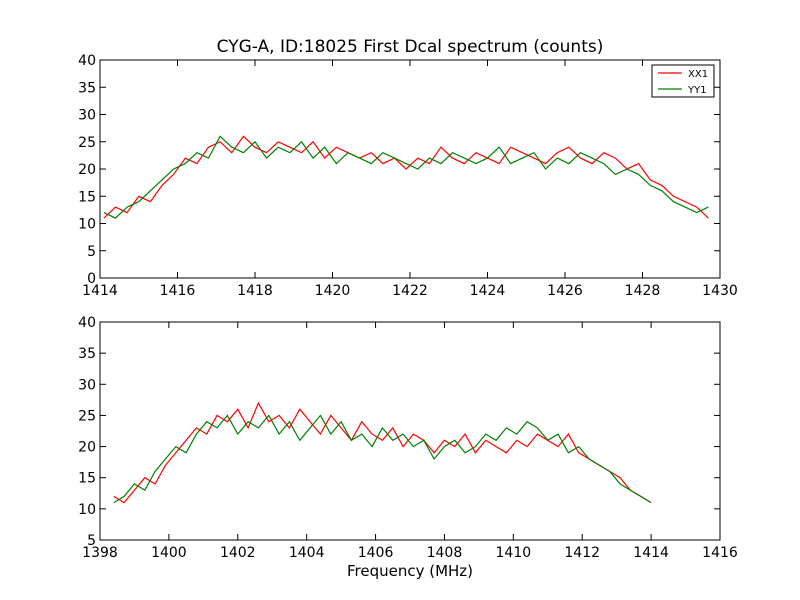 The image size is (800, 600). I want to click on top-x-tick-label: 1420, so click(333, 291).